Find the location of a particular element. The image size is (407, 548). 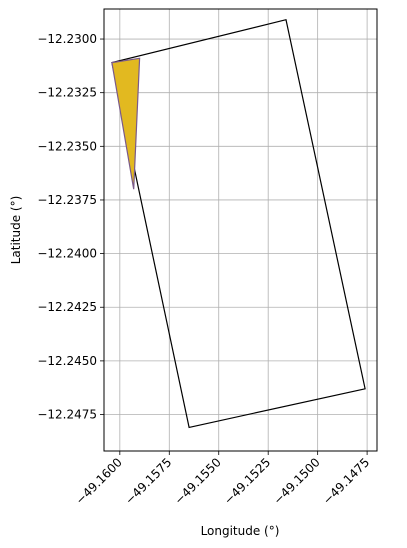

x-tick-label: −49.1575 is located at coordinates (148, 481).